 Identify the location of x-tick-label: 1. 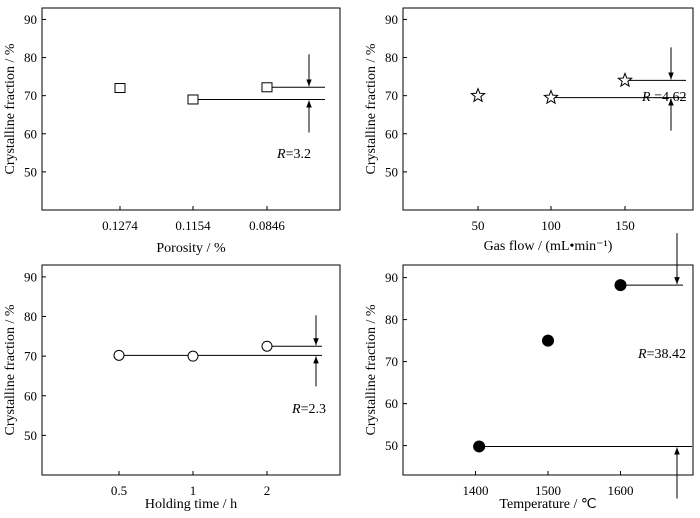
(193, 490).